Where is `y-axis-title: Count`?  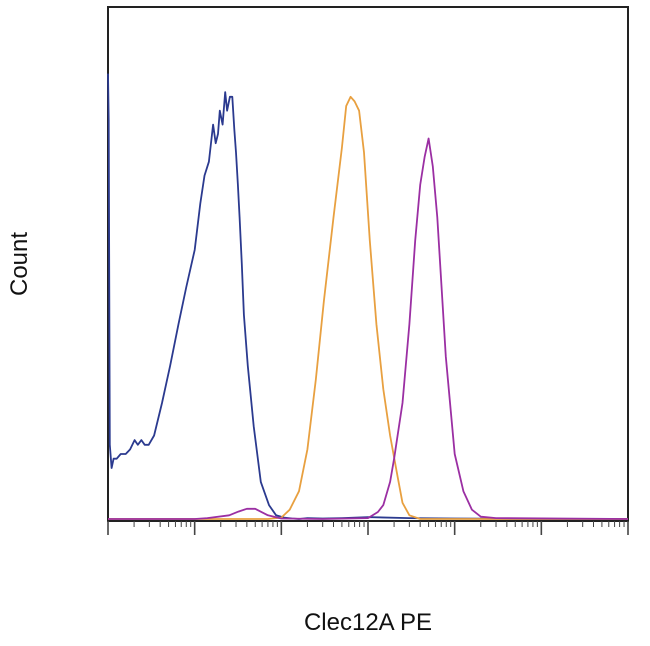
y-axis-title: Count is located at coordinates (19, 264).